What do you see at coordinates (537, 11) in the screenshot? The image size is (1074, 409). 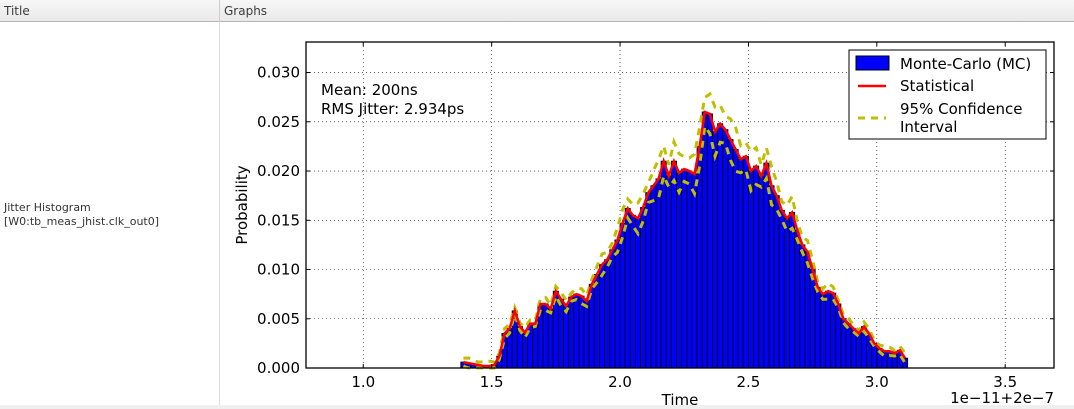 I see `table-header: Title Graphs` at bounding box center [537, 11].